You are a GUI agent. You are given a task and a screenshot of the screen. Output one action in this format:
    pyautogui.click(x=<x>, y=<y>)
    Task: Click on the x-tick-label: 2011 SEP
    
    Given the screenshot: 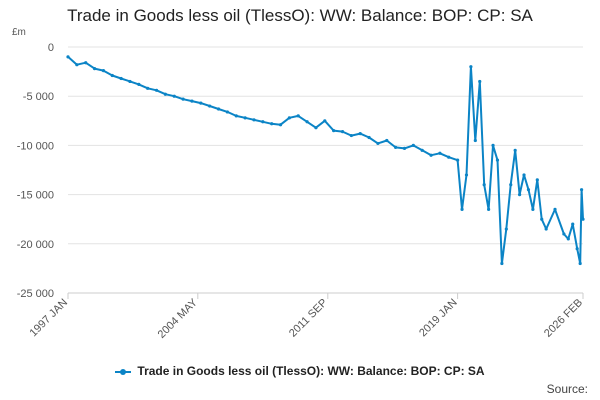 What is the action you would take?
    pyautogui.click(x=308, y=318)
    